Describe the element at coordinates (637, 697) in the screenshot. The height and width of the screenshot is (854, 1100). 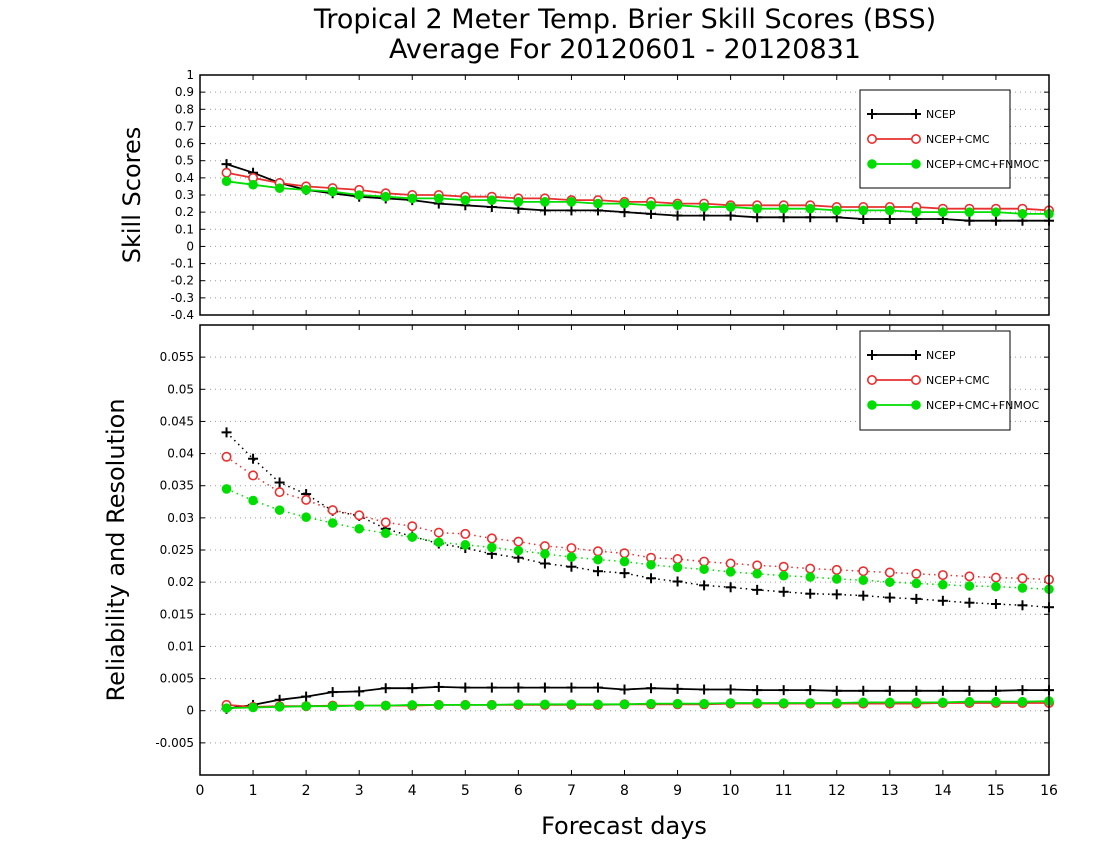
I see `series-ncep-reliability` at that location.